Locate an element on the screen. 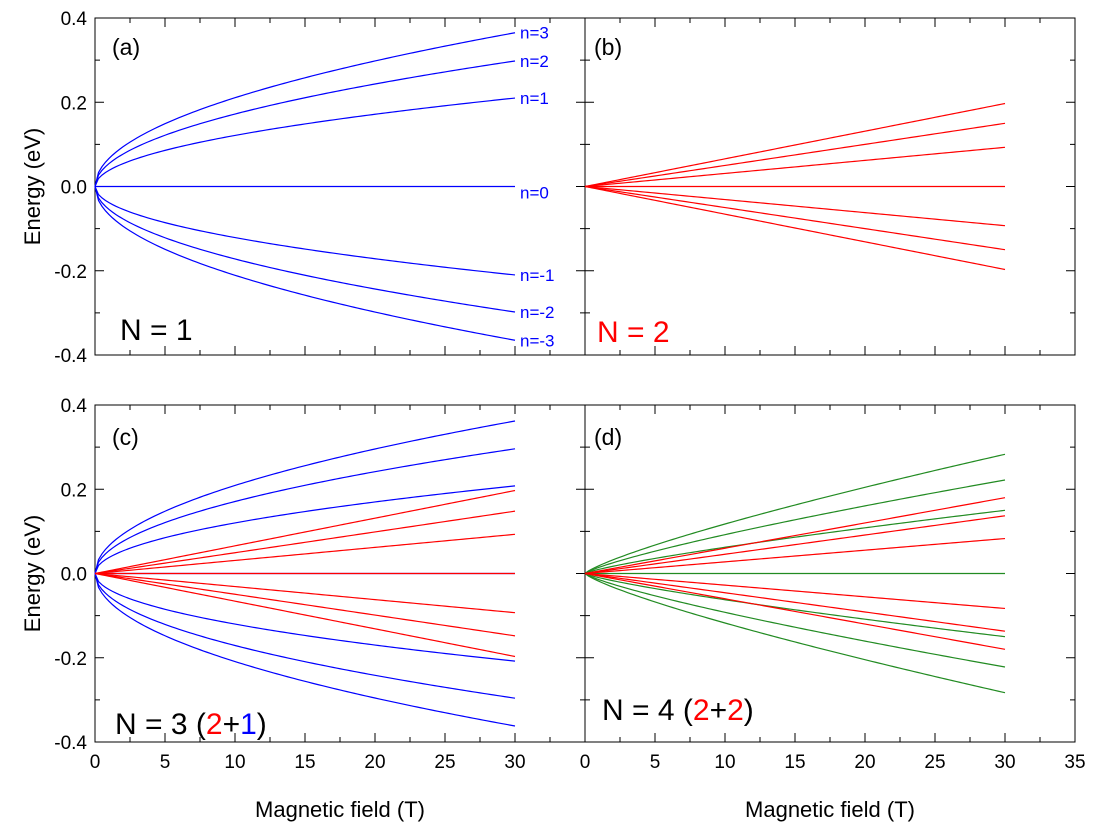  n-annotation-part: N = 2 is located at coordinates (633, 332).